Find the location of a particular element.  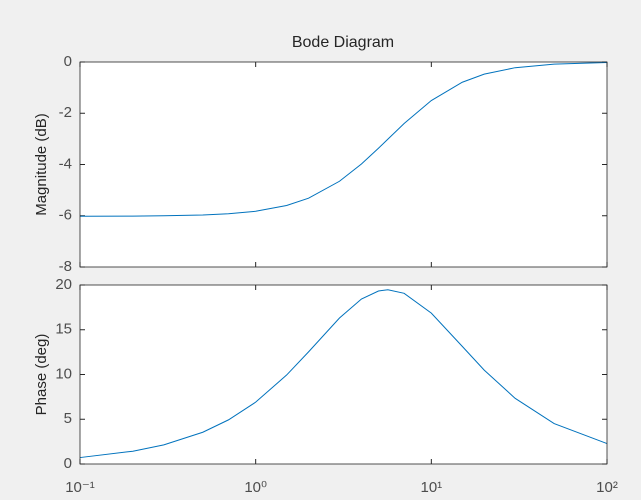

x-tick-label: 10¹ is located at coordinates (431, 487).